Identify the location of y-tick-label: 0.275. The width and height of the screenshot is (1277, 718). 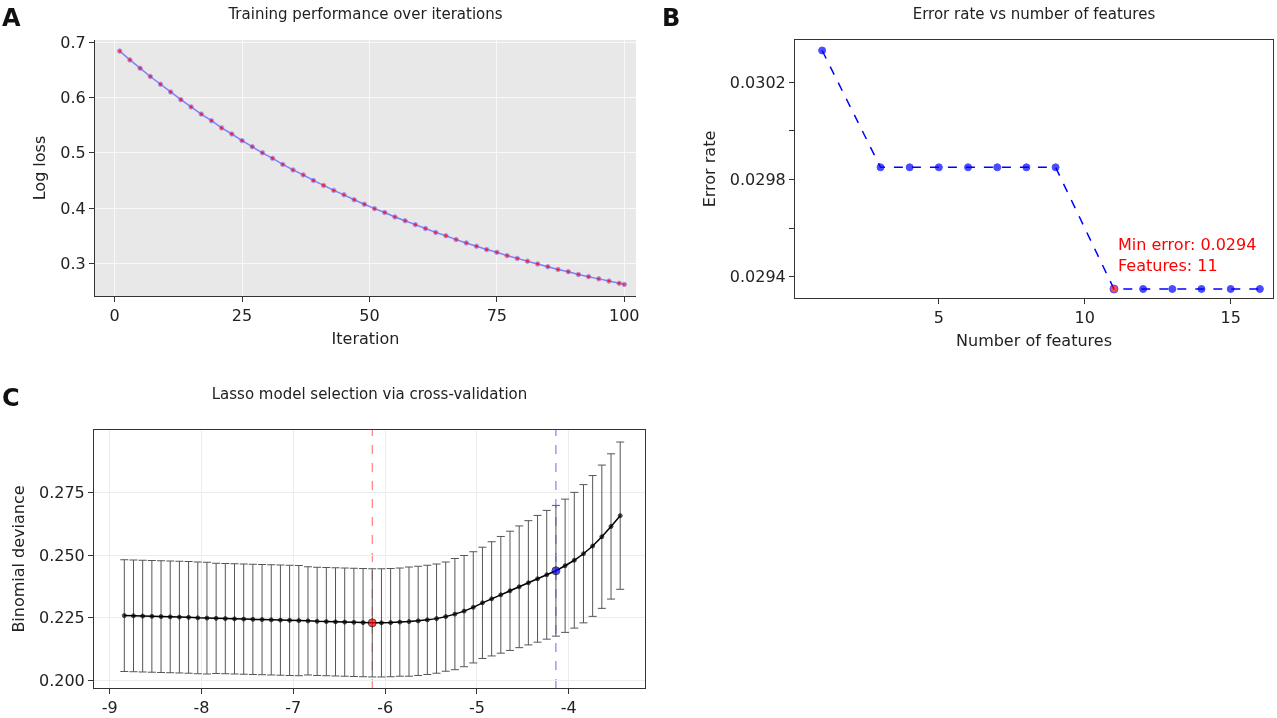
(61, 493).